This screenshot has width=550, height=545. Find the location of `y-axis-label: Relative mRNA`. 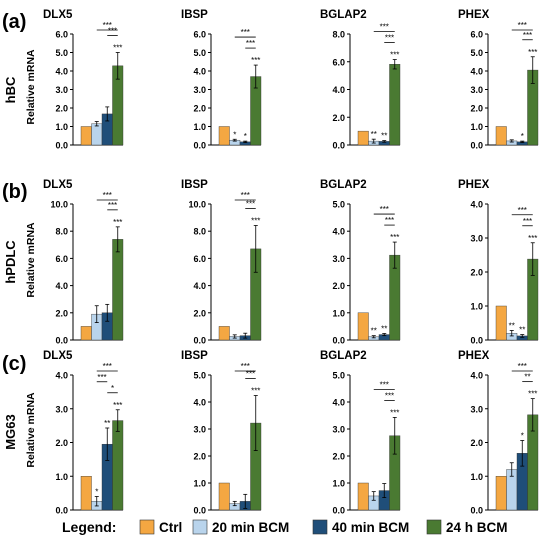

y-axis-label: Relative mRNA is located at coordinates (31, 87).